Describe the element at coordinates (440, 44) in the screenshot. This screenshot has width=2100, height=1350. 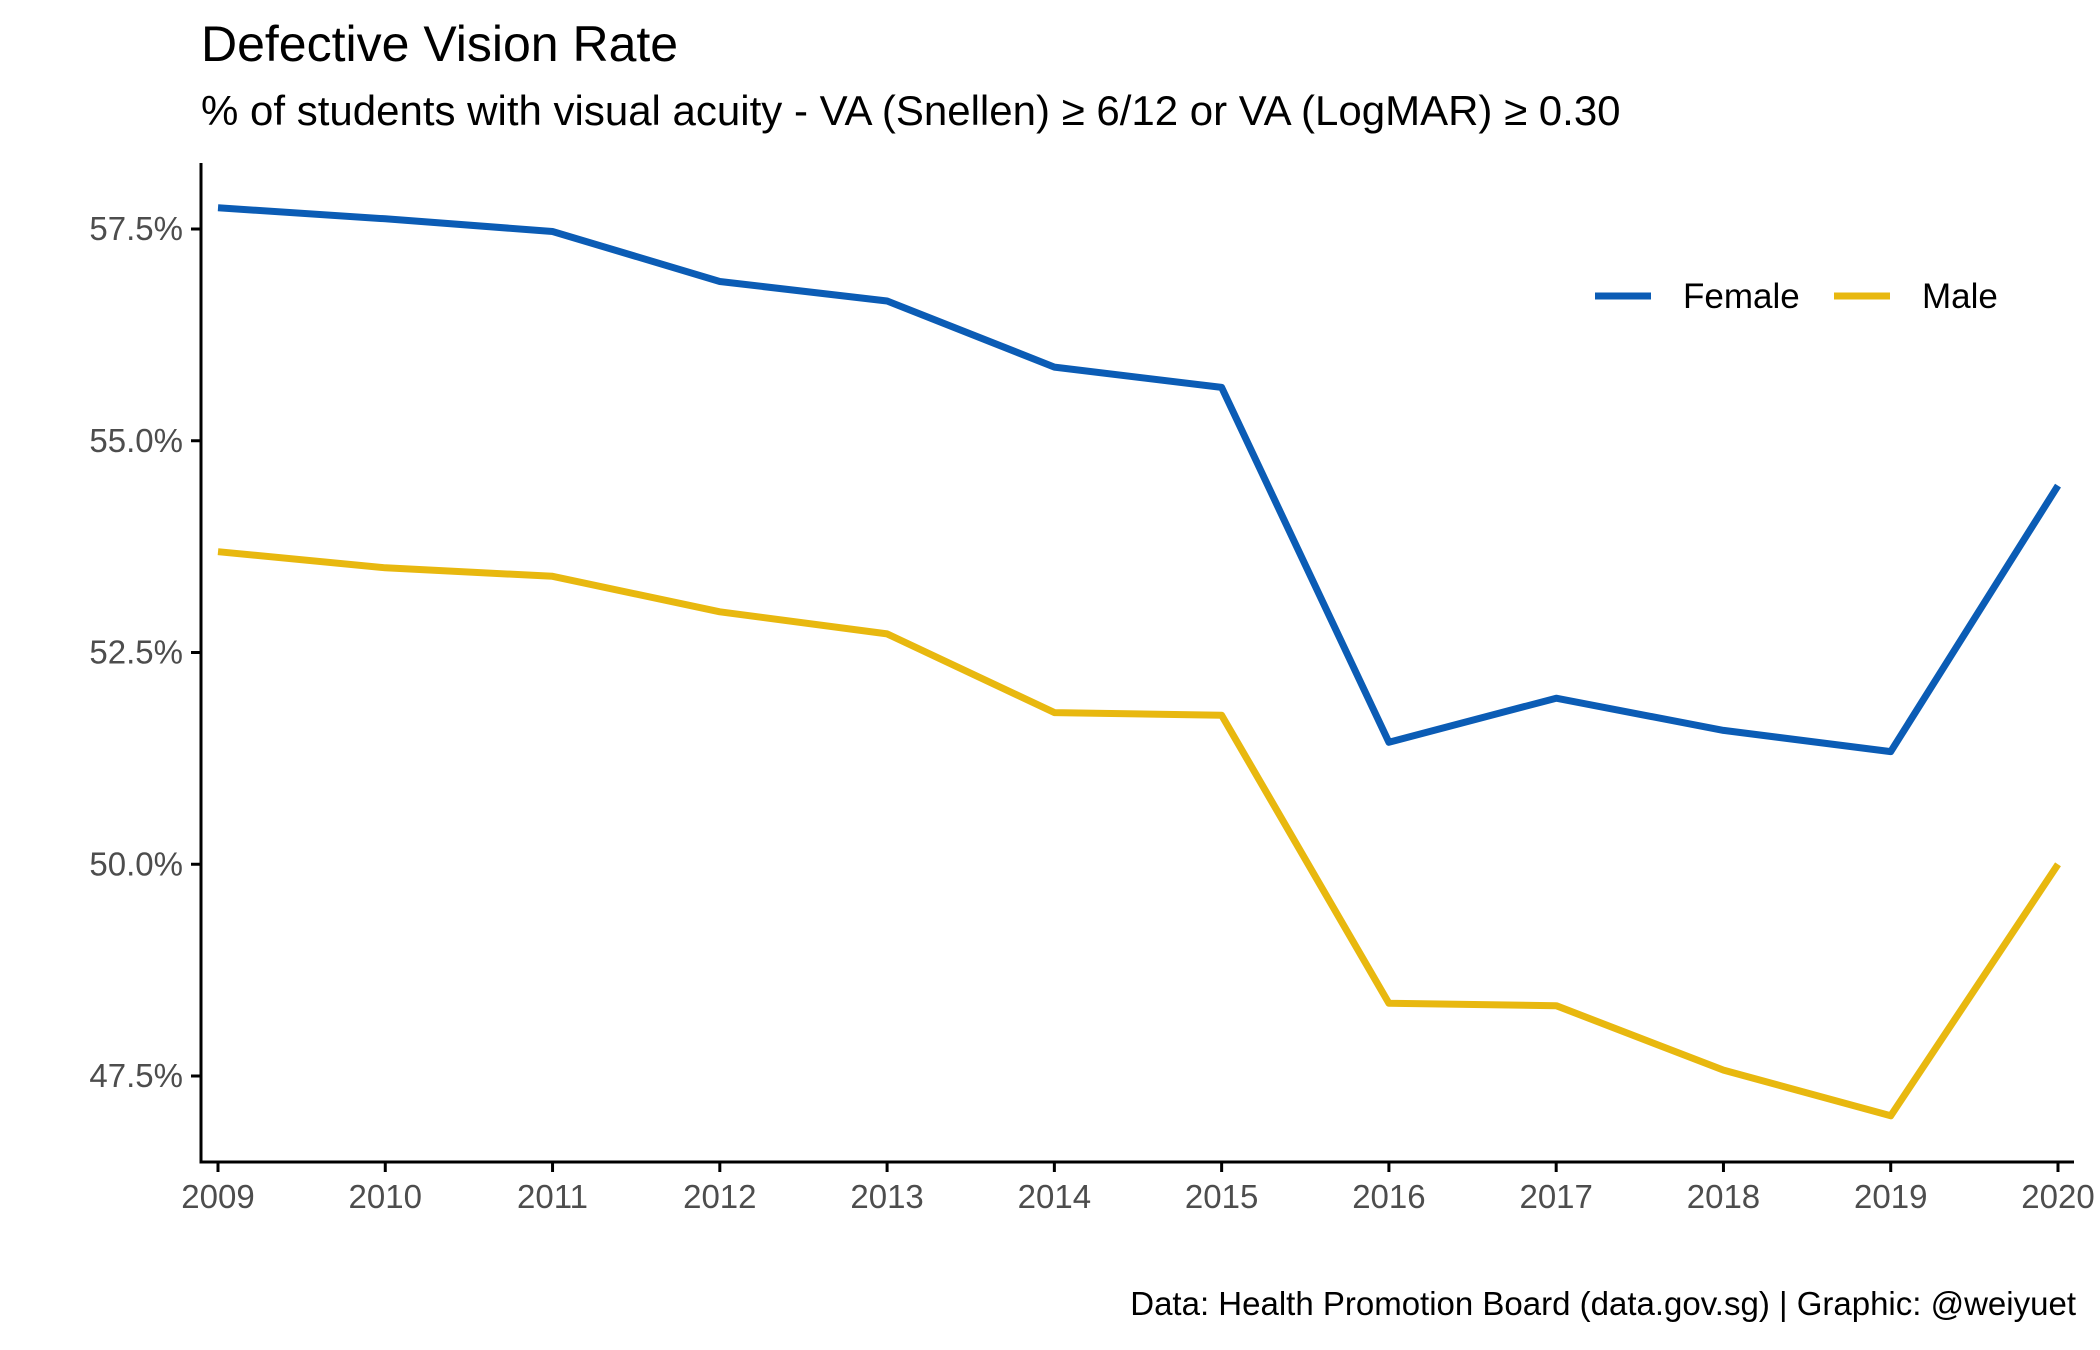
I see `chart-title: Defective Vision Rate` at that location.